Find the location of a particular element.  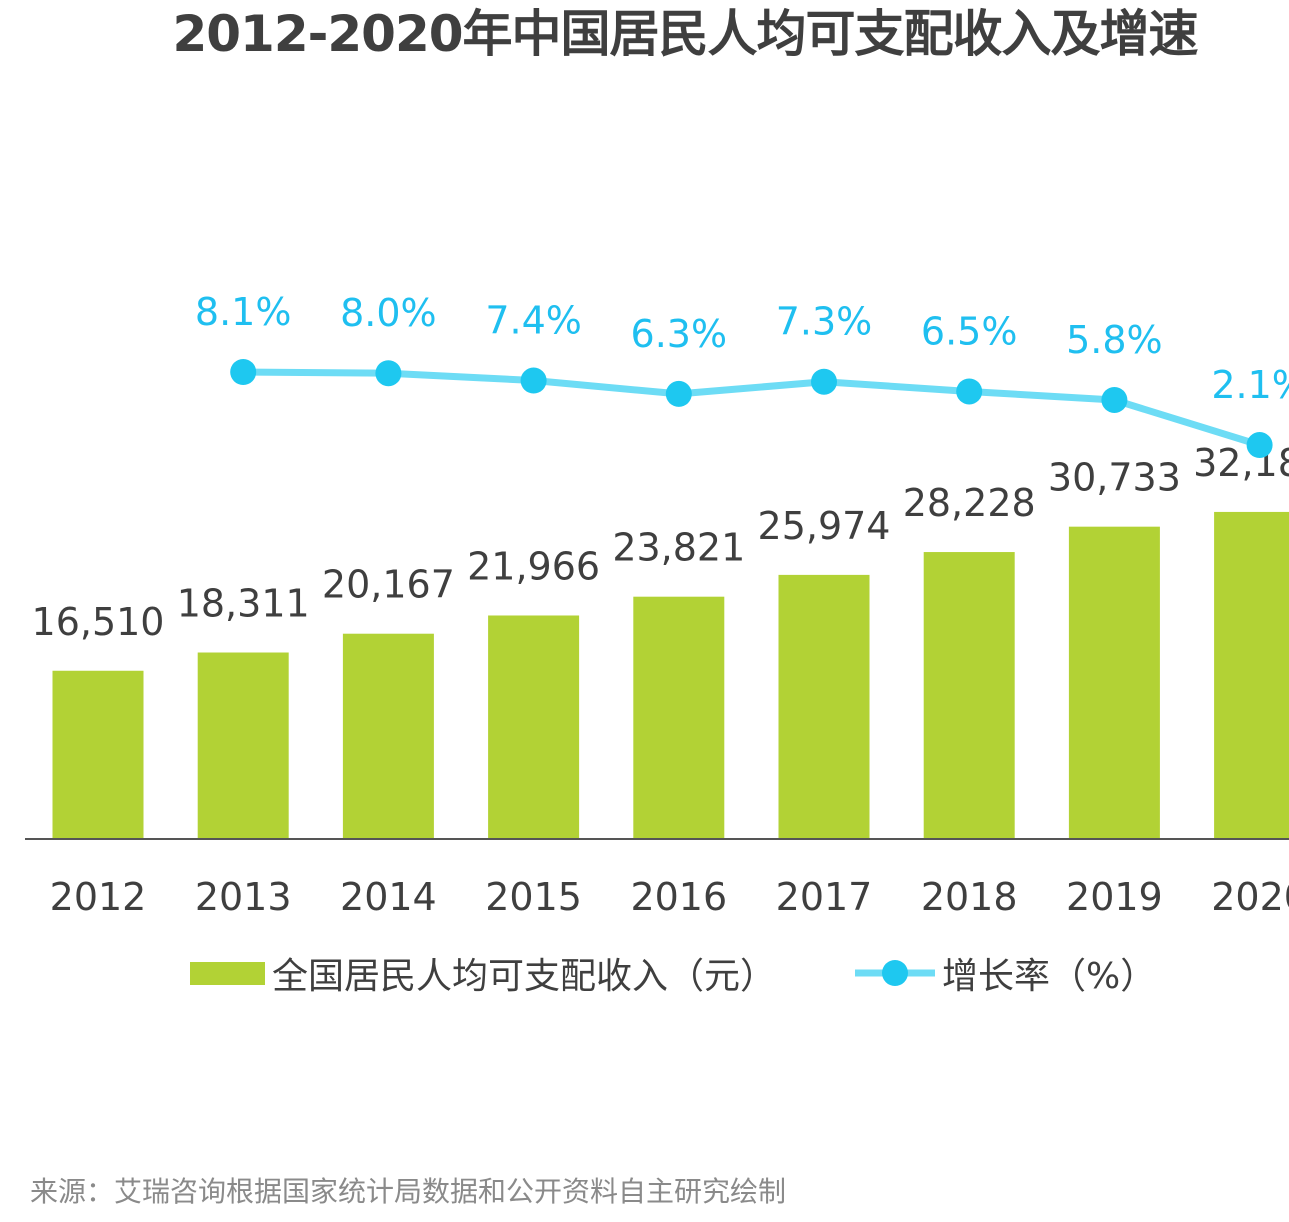

x-tick-2020: 2020 is located at coordinates (1250, 897).